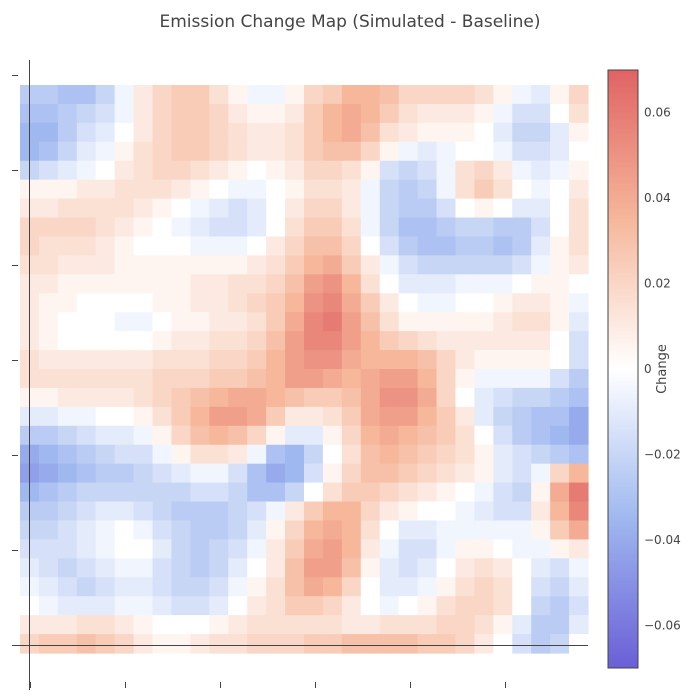  Describe the element at coordinates (662, 369) in the screenshot. I see `colorbar-title: Change` at that location.